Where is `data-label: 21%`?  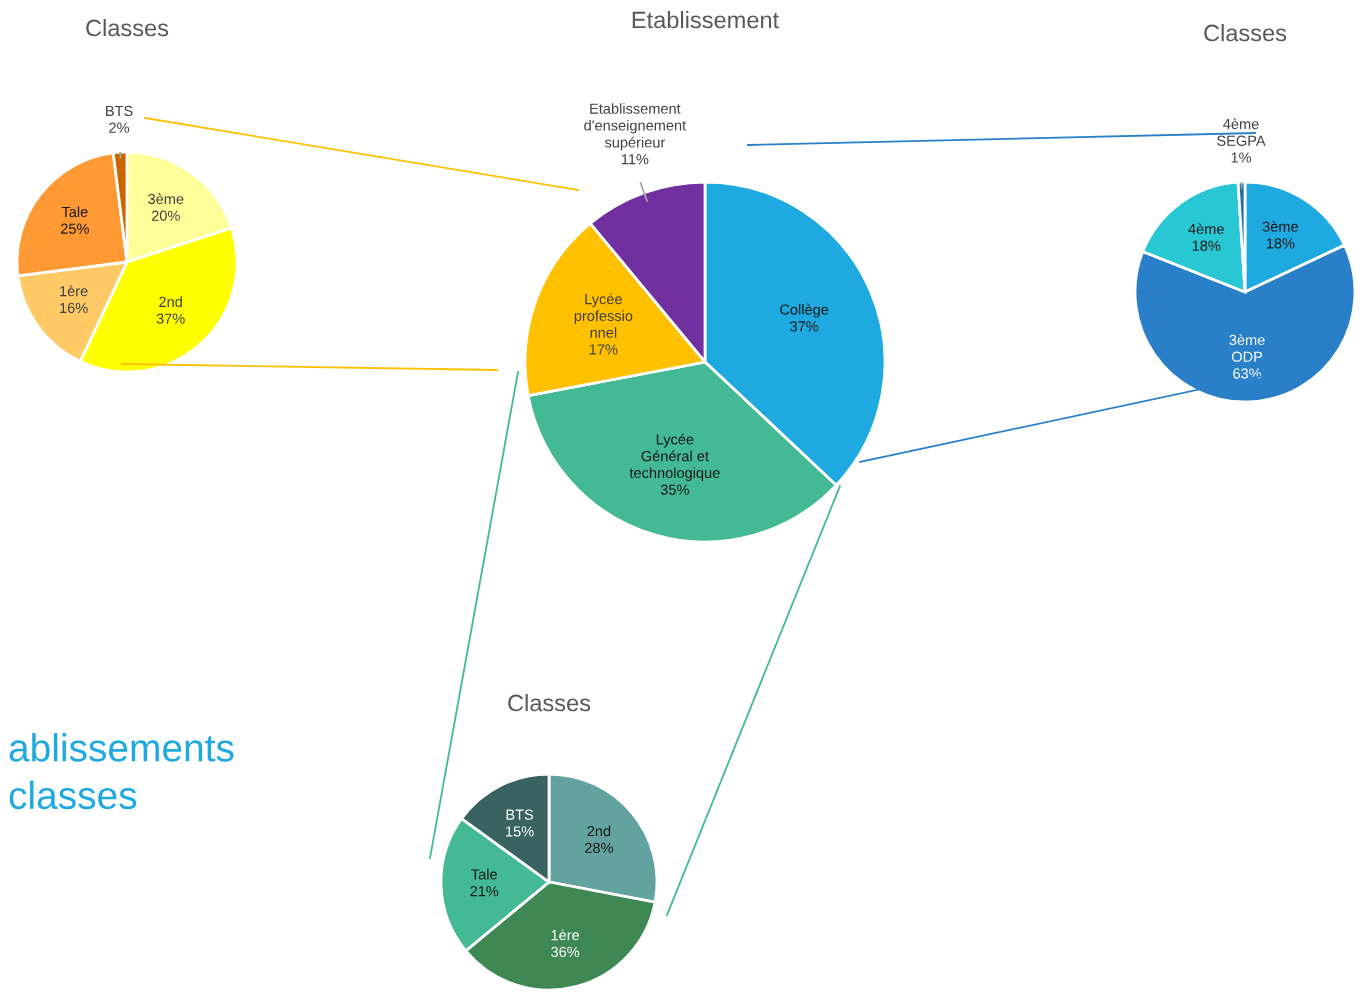 data-label: 21% is located at coordinates (484, 891).